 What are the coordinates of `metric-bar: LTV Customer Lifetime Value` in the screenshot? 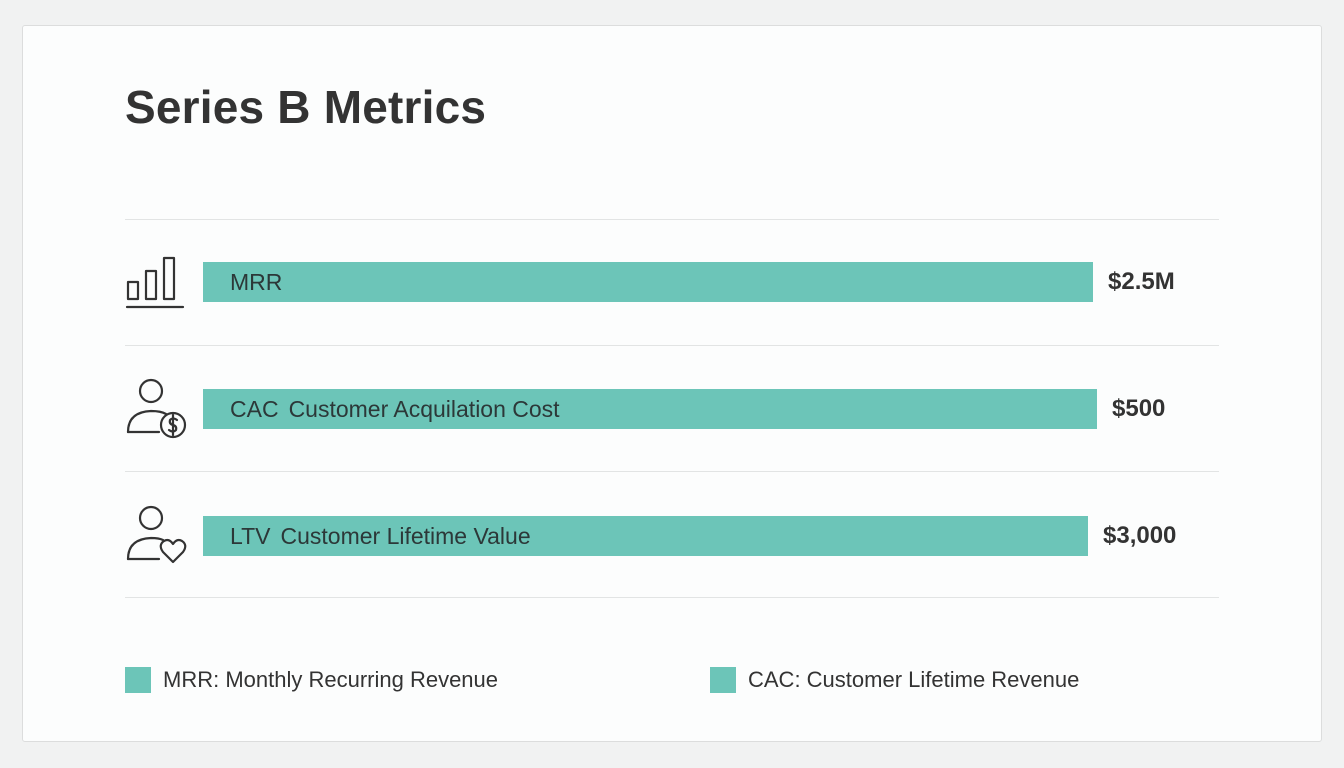 It's located at (645, 536).